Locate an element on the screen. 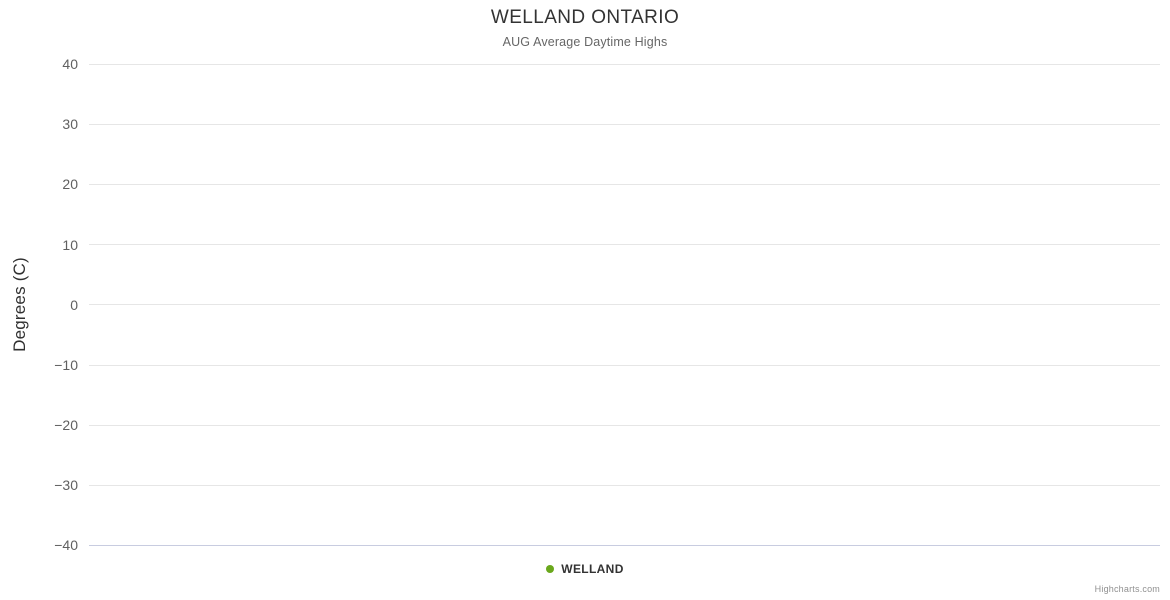  gridline-minus30 is located at coordinates (624, 485).